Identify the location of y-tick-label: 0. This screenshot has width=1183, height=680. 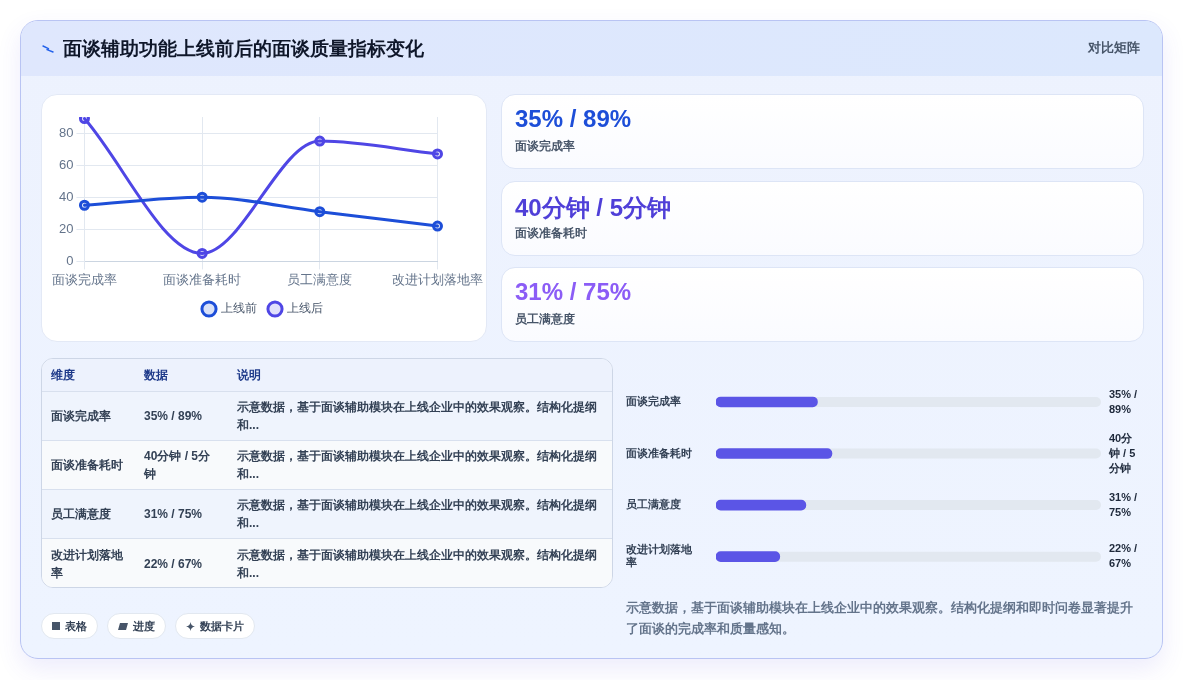
(70, 260).